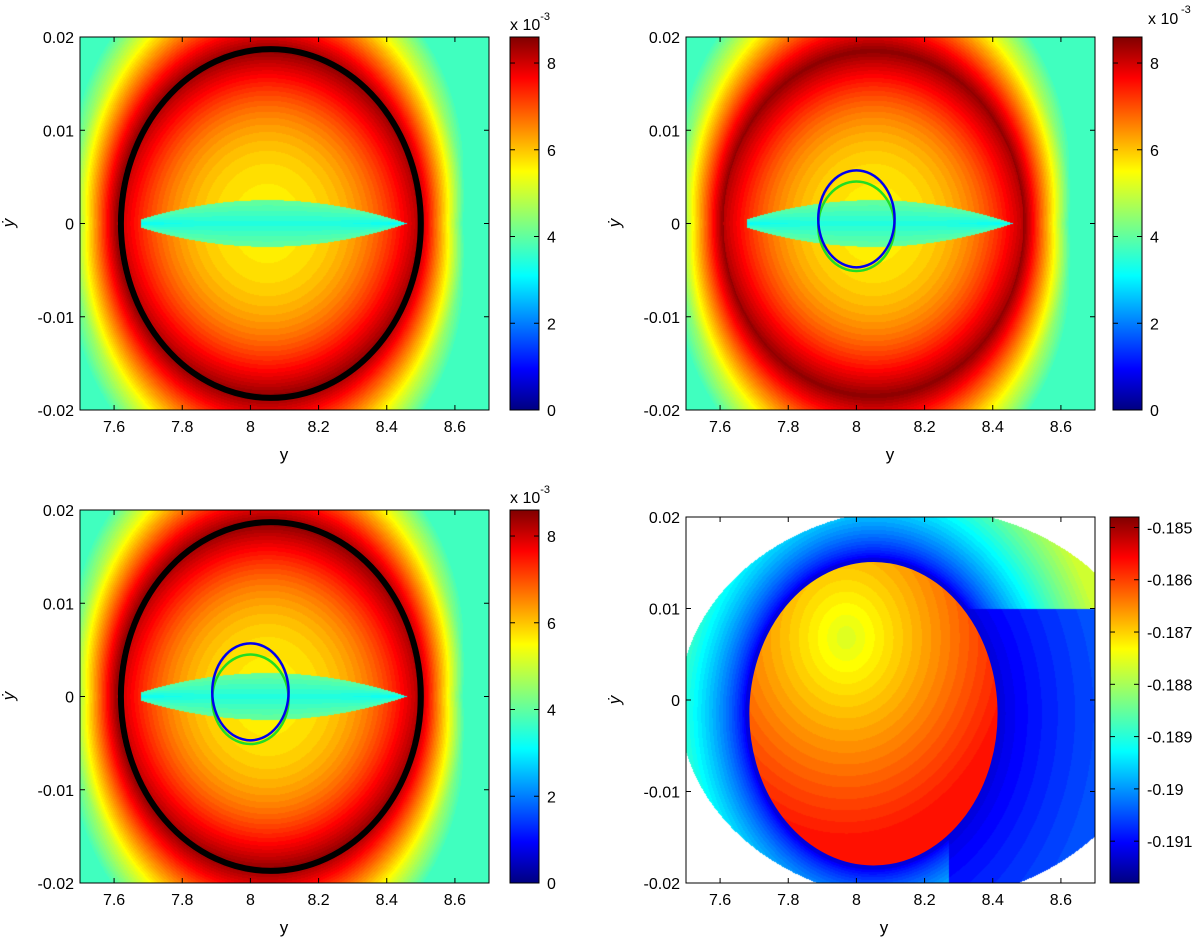  I want to click on colorbar-tick-label: -0.188, so click(1169, 685).